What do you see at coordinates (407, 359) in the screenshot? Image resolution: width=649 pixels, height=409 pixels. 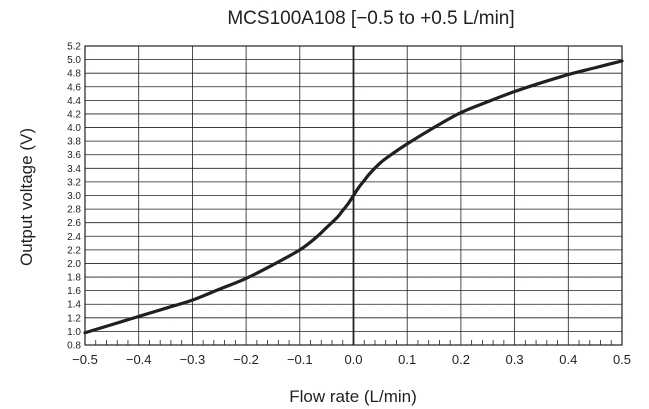 I see `x-tick-label-6: 0.1` at bounding box center [407, 359].